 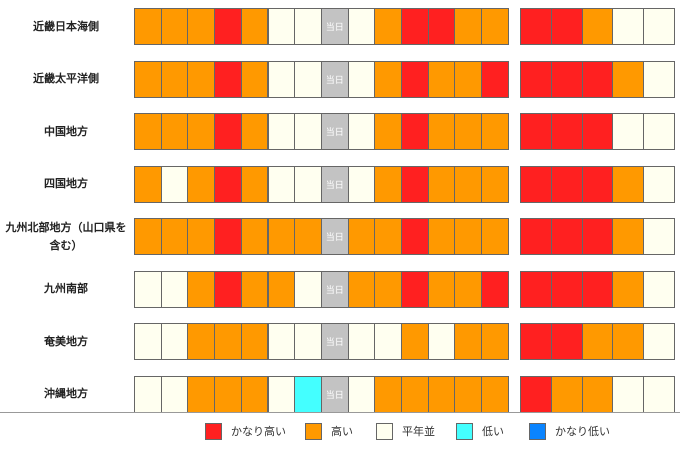 What do you see at coordinates (258, 431) in the screenshot?
I see `legend-label: かなり高い` at bounding box center [258, 431].